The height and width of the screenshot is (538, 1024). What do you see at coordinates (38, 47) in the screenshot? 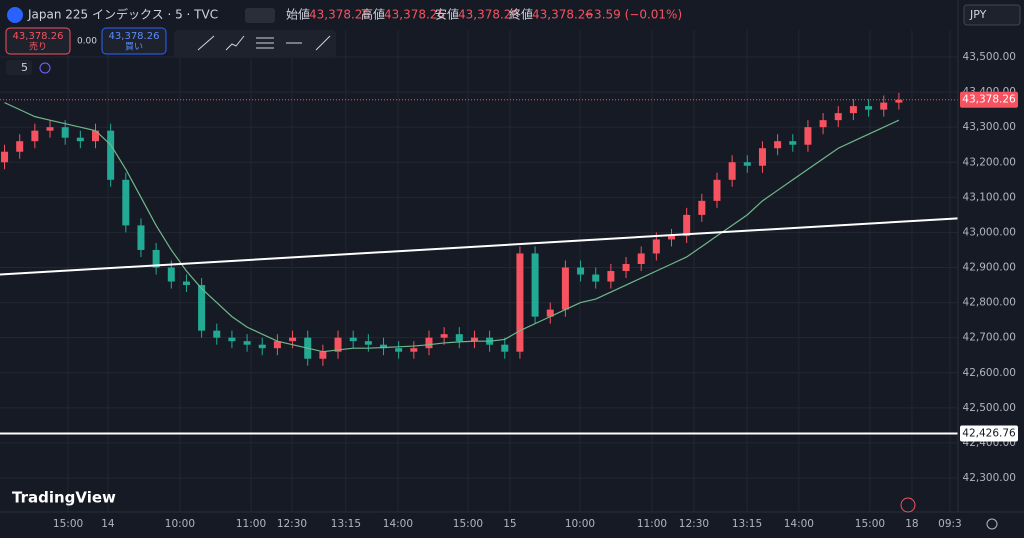
I see `sell-label: 売り` at bounding box center [38, 47].